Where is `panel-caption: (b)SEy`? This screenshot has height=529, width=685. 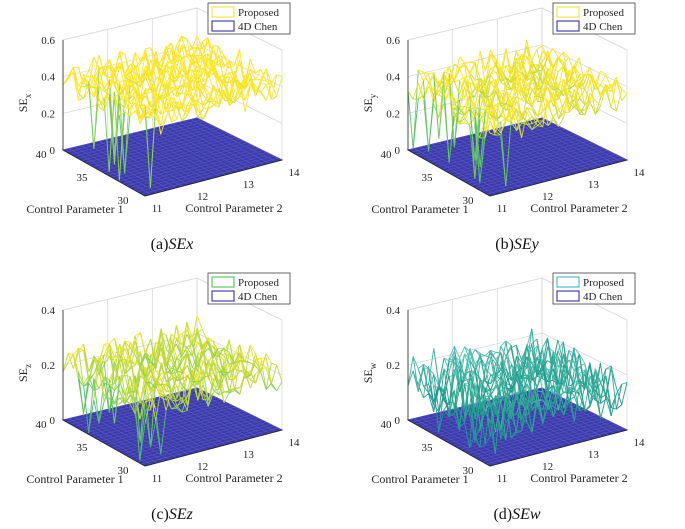 panel-caption: (b)SEy is located at coordinates (517, 244).